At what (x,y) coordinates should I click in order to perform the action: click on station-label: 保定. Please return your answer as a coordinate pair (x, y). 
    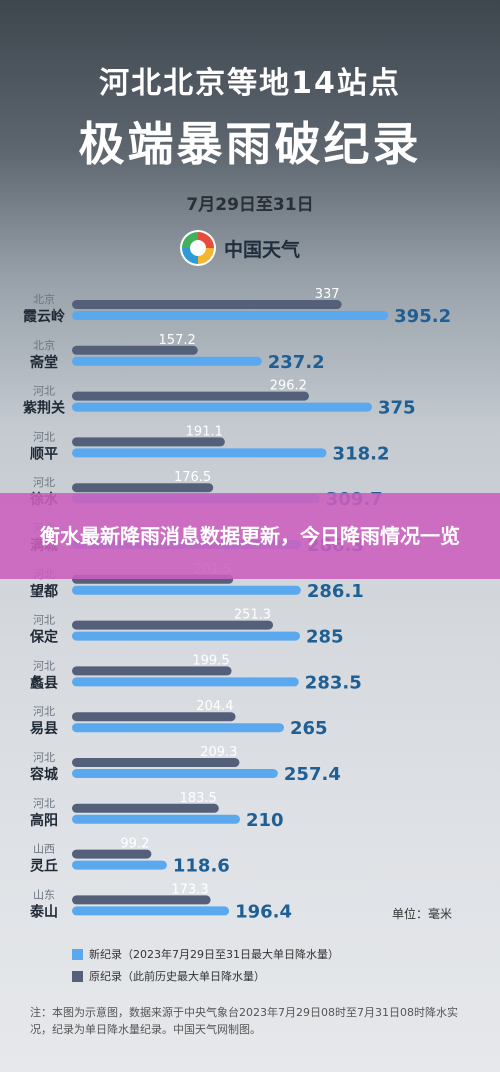
    Looking at the image, I should click on (43, 637).